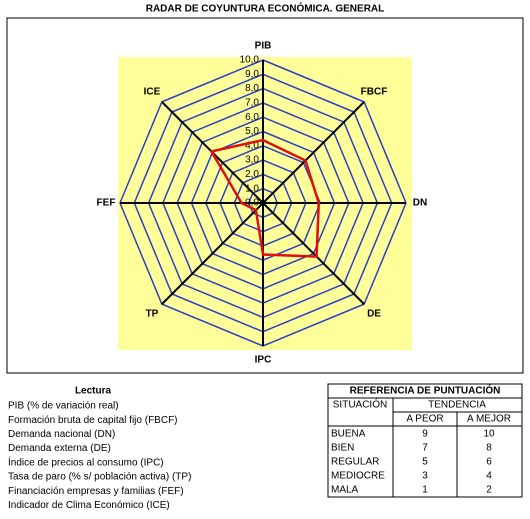  What do you see at coordinates (342, 448) in the screenshot?
I see `table-cell: BIEN` at bounding box center [342, 448].